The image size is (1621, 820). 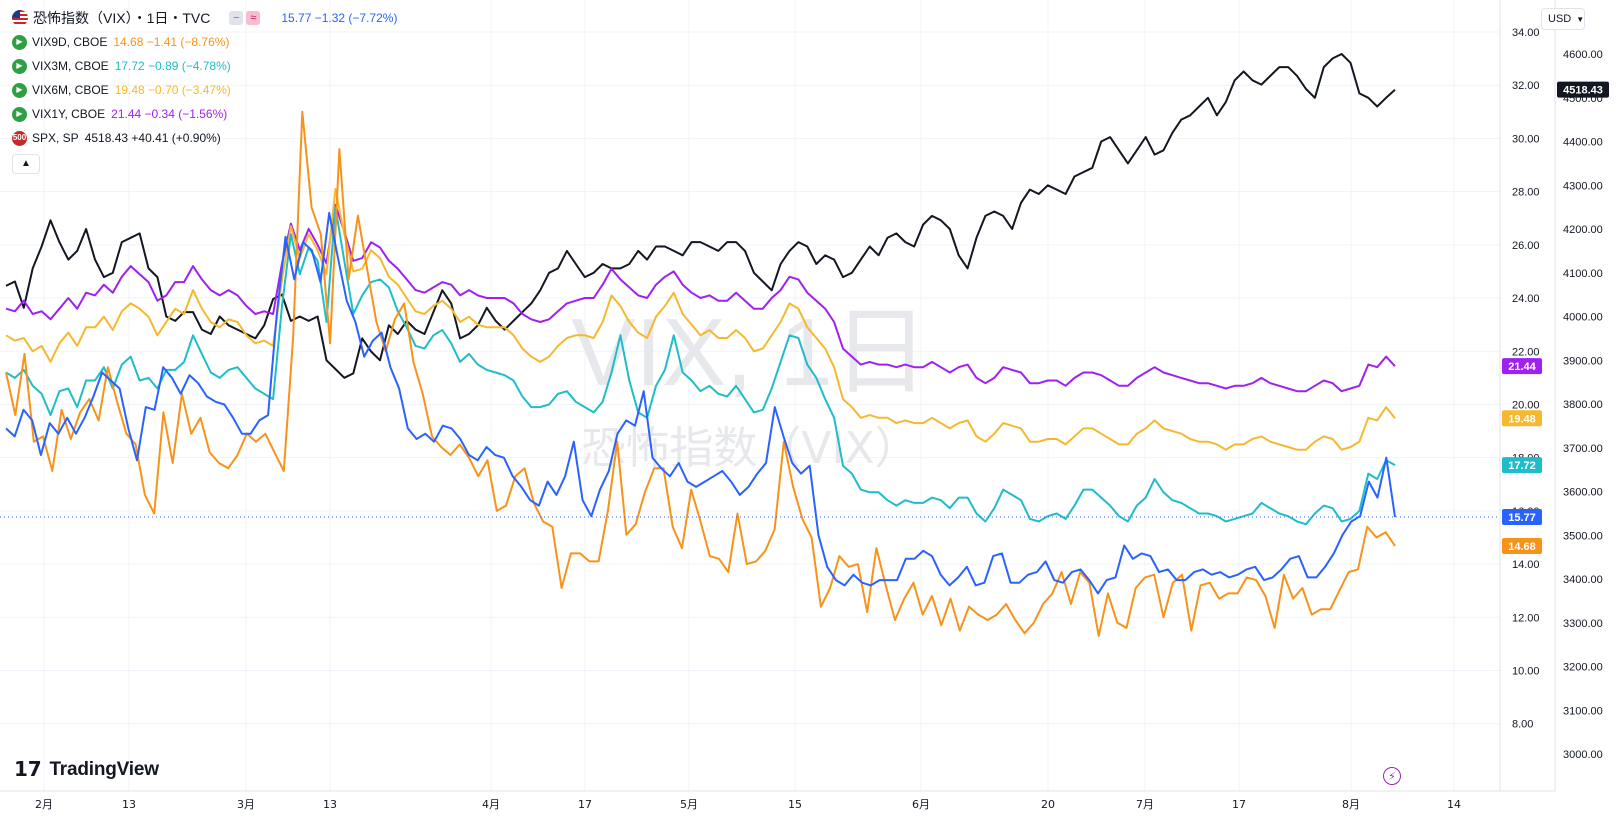 I want to click on currency-selector: USD ▼, so click(x=1563, y=19).